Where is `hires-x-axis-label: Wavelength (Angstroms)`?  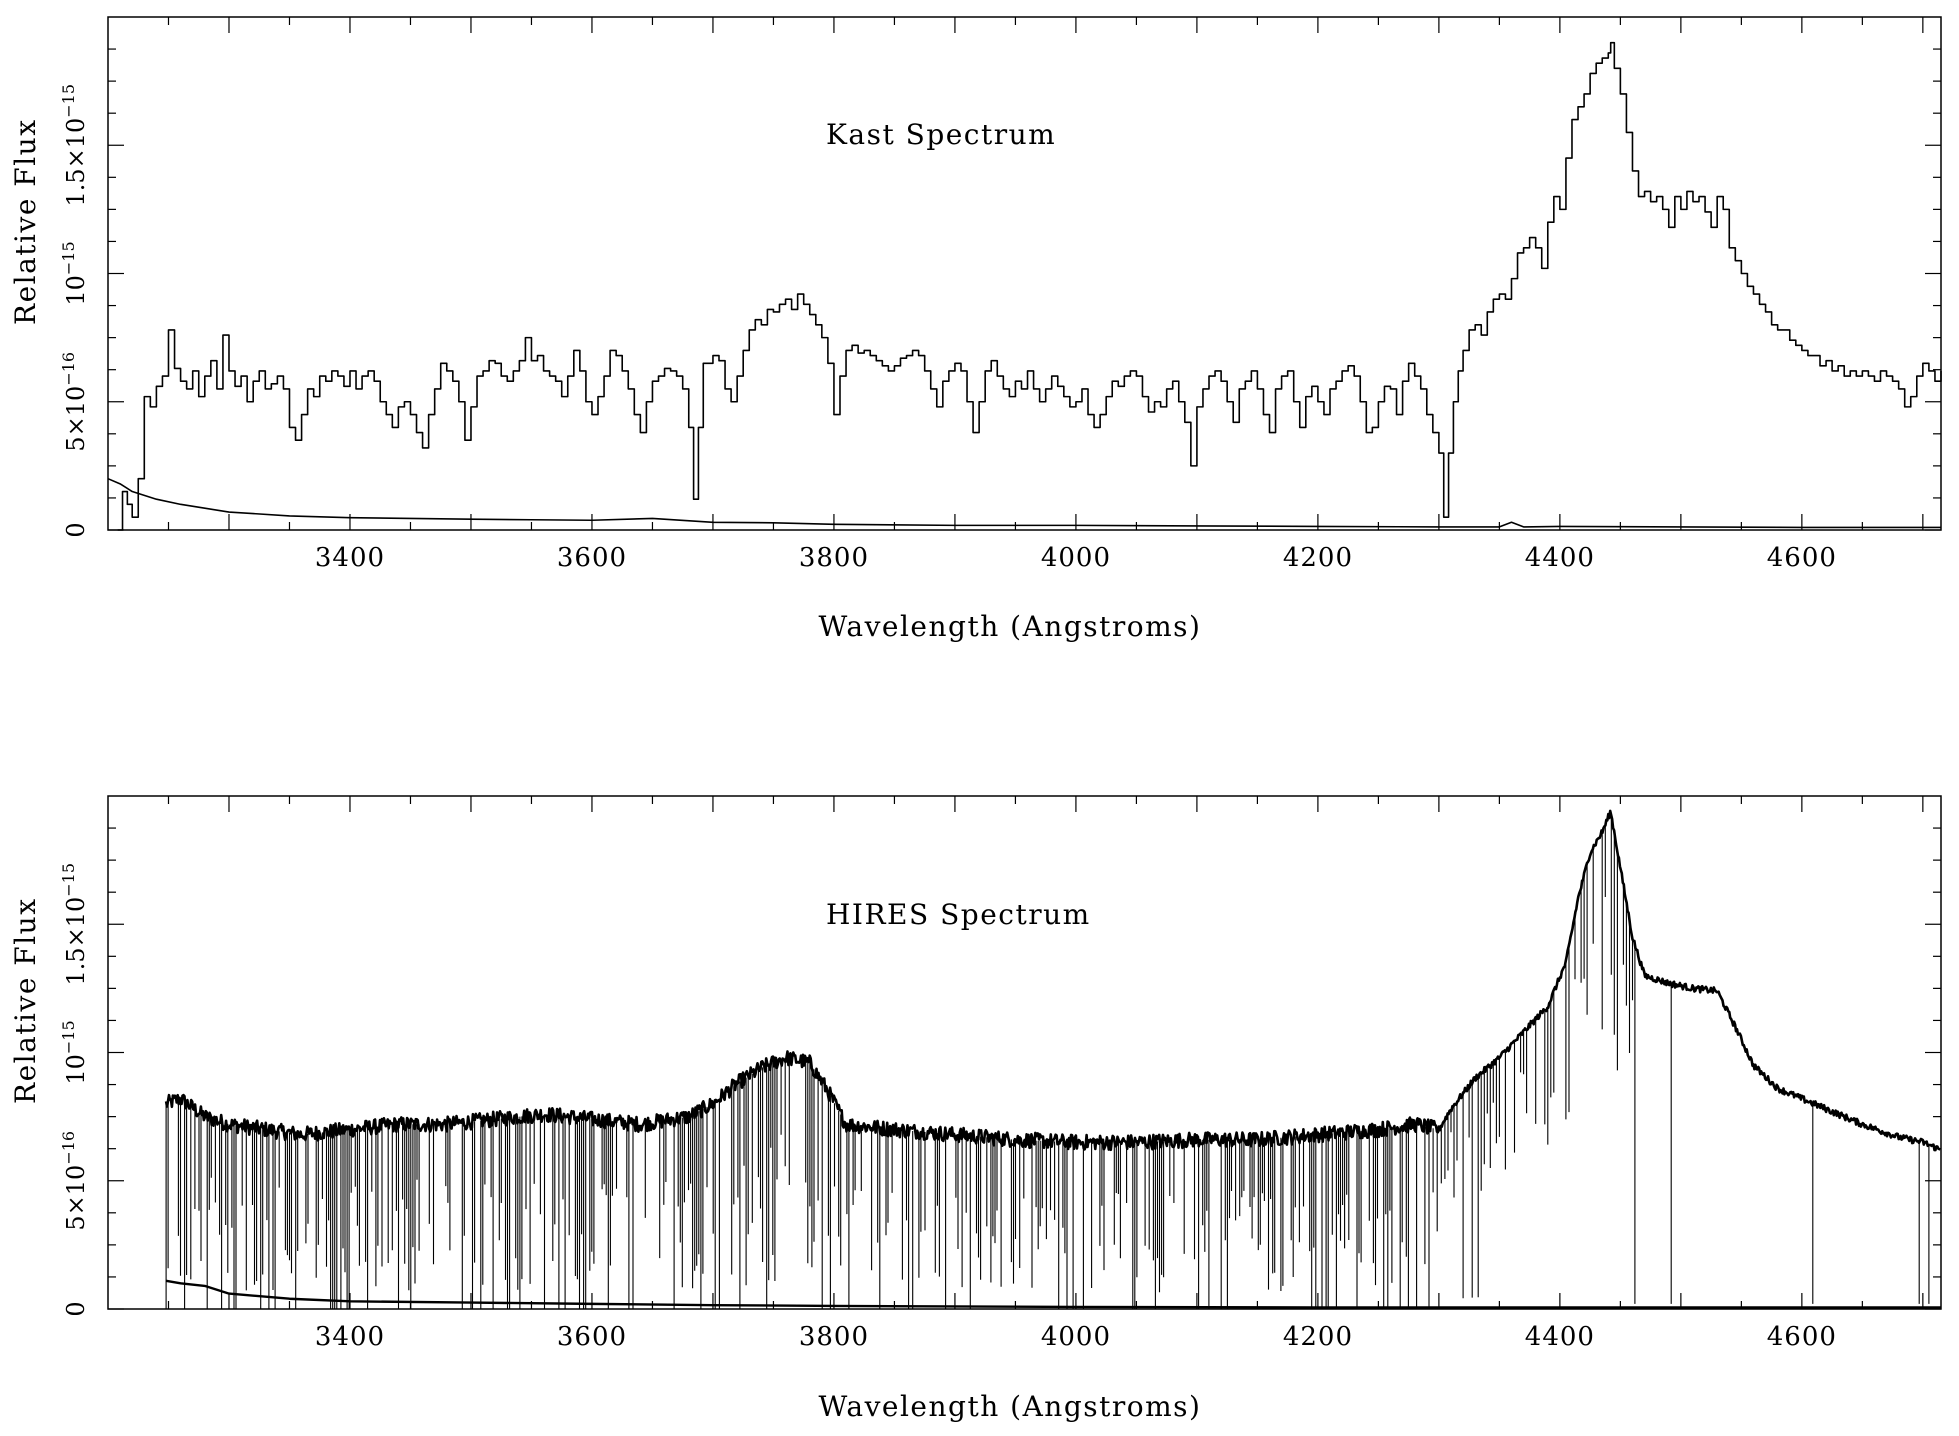
hires-x-axis-label: Wavelength (Angstroms) is located at coordinates (1010, 1406).